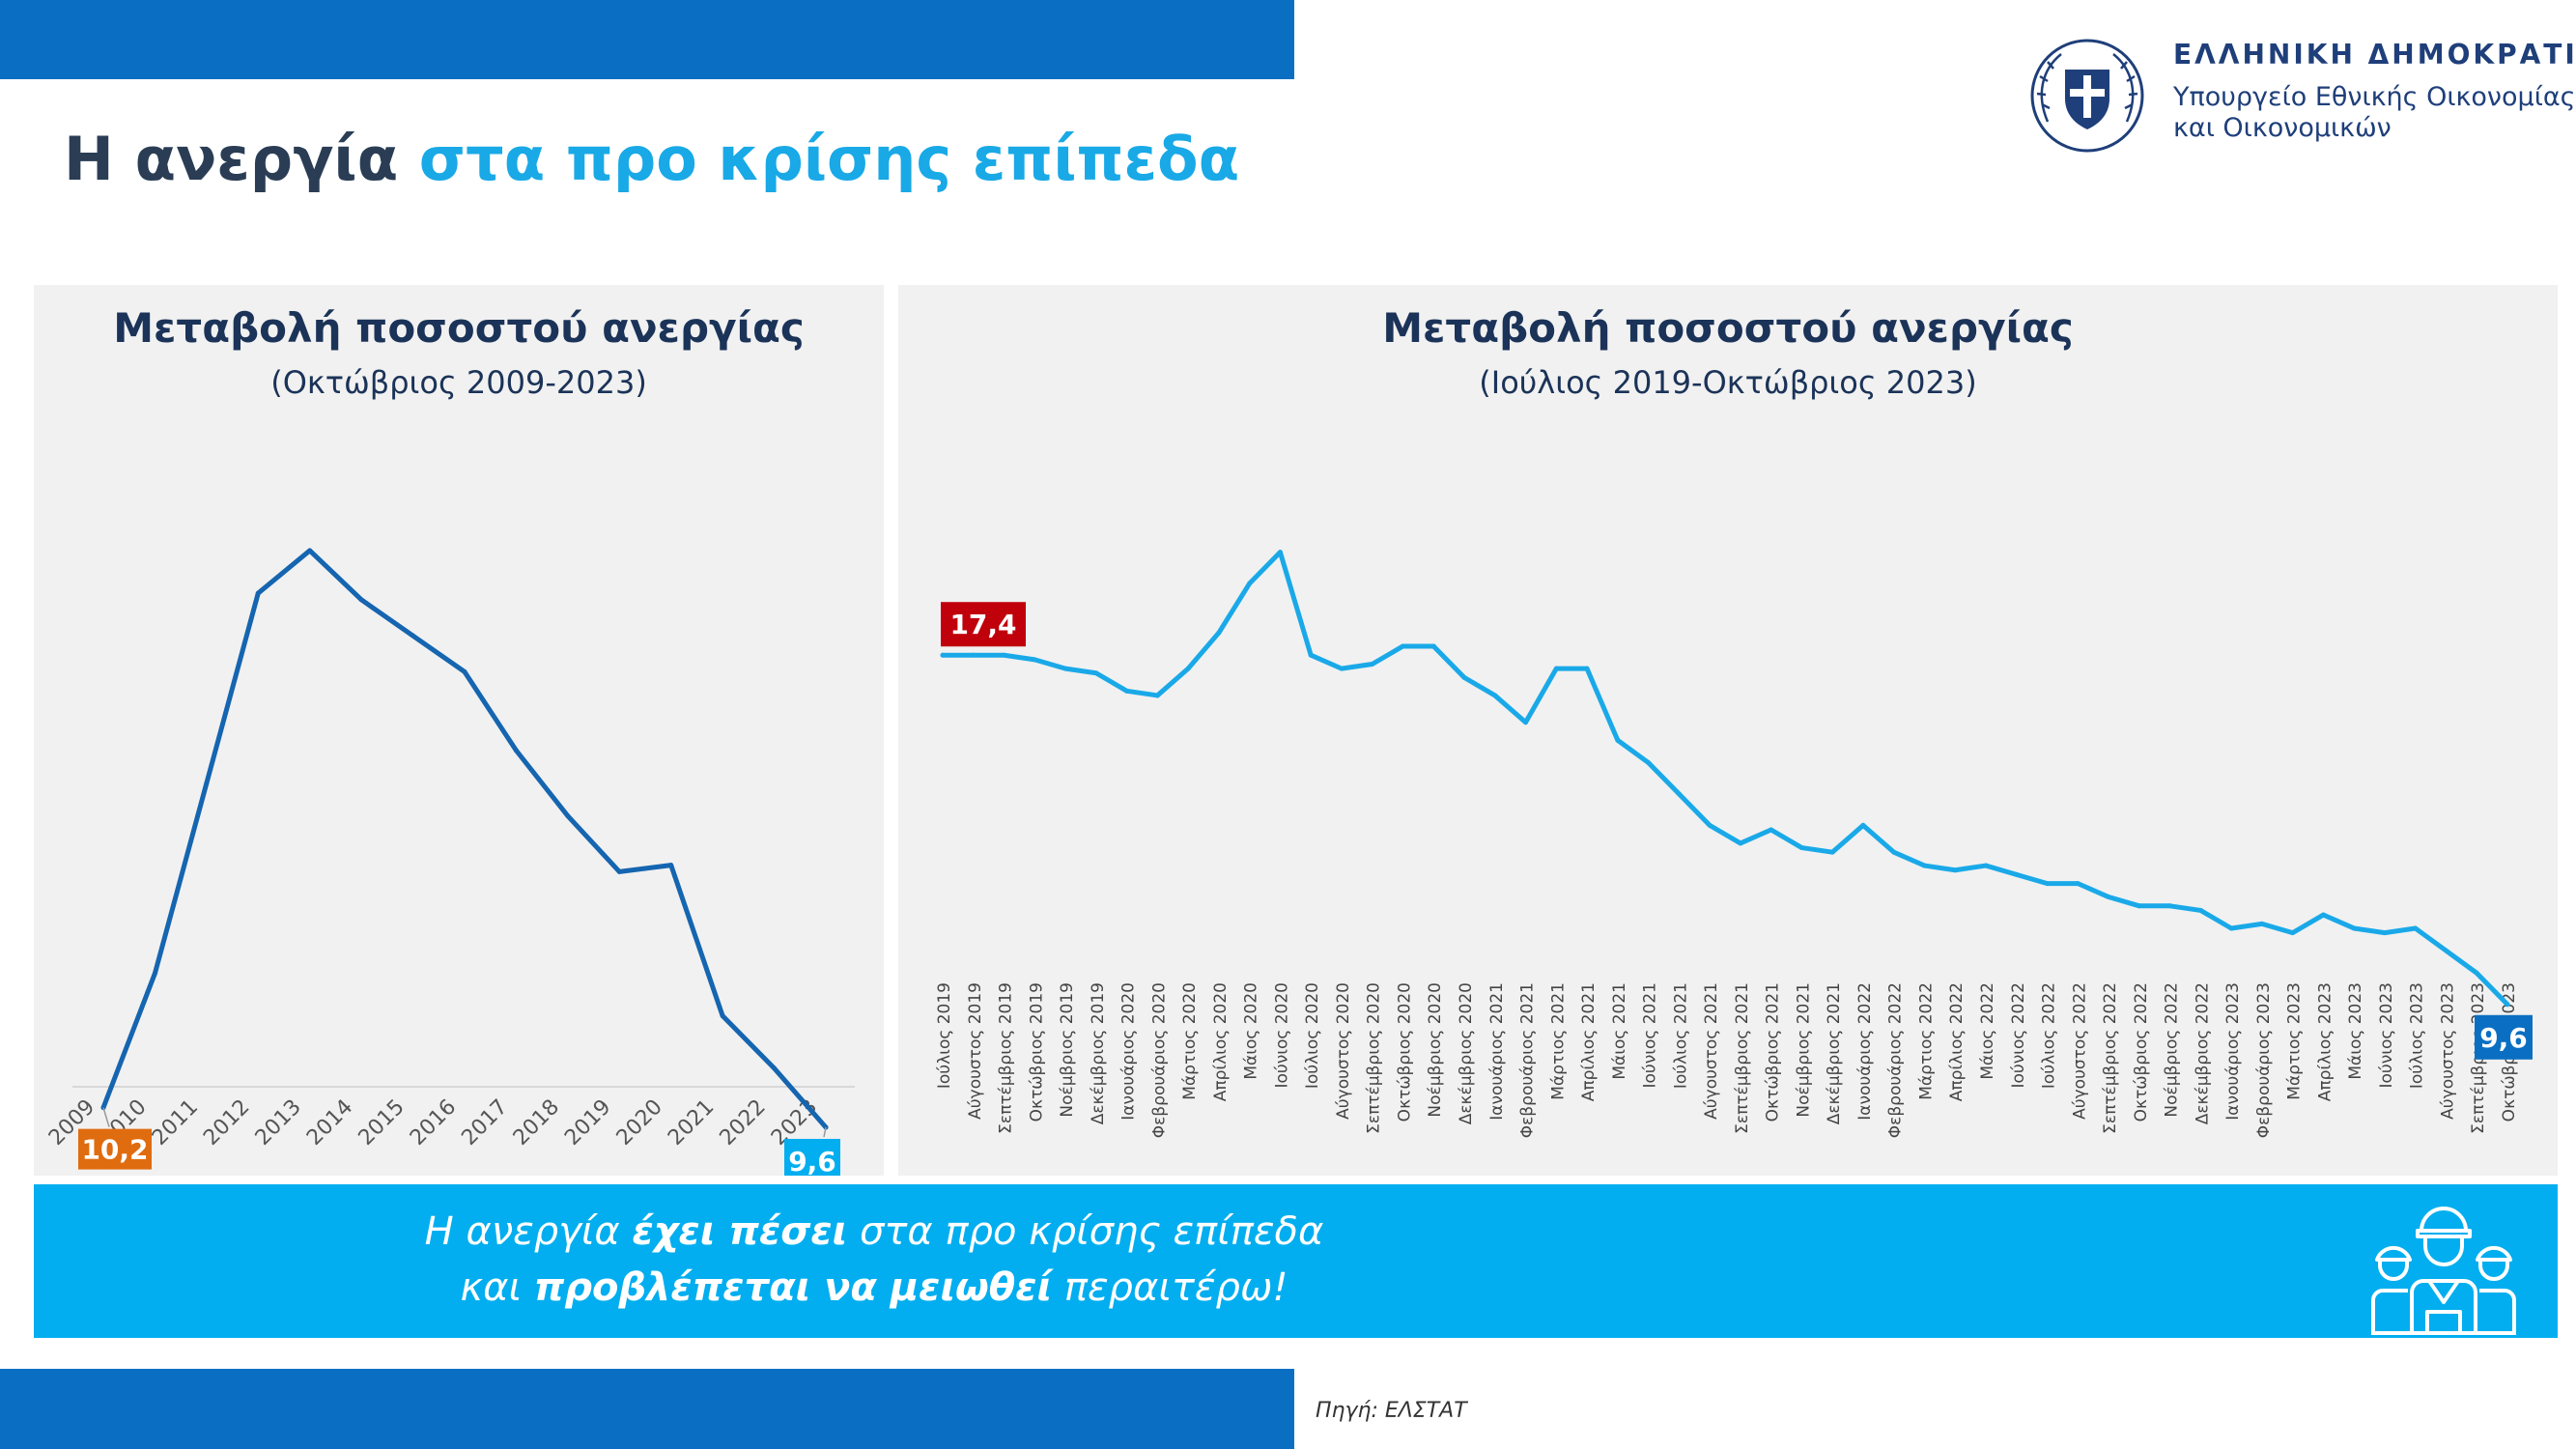 The width and height of the screenshot is (2576, 1449). Describe the element at coordinates (1098, 1053) in the screenshot. I see `x-tick-label: Δεκέμβριος 2019` at that location.